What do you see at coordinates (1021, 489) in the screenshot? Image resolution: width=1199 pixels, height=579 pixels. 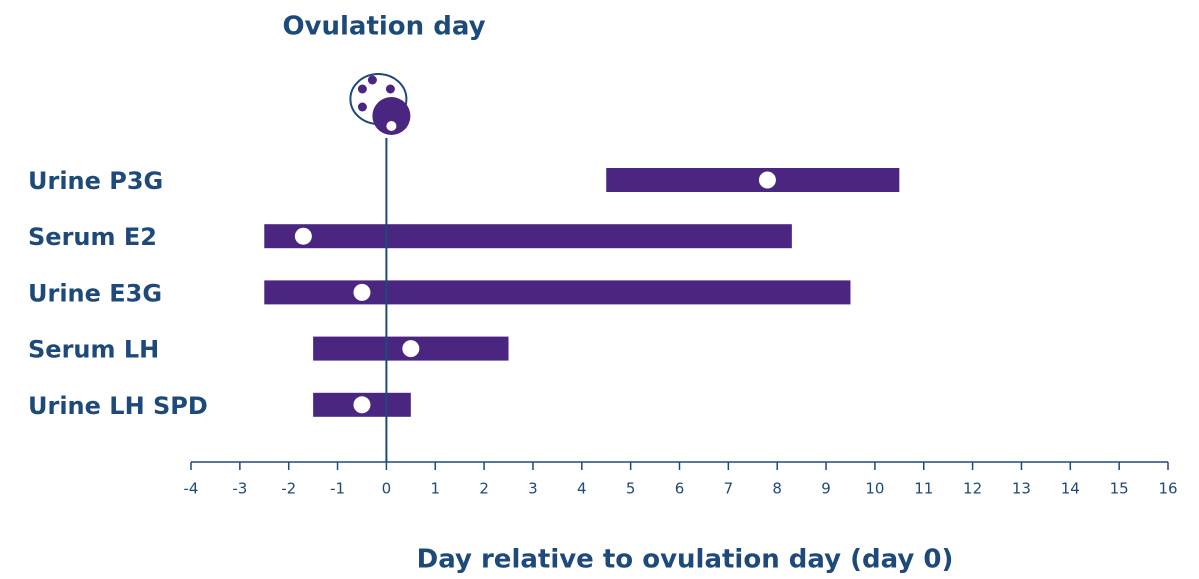 I see `x-tick-label: 13` at bounding box center [1021, 489].